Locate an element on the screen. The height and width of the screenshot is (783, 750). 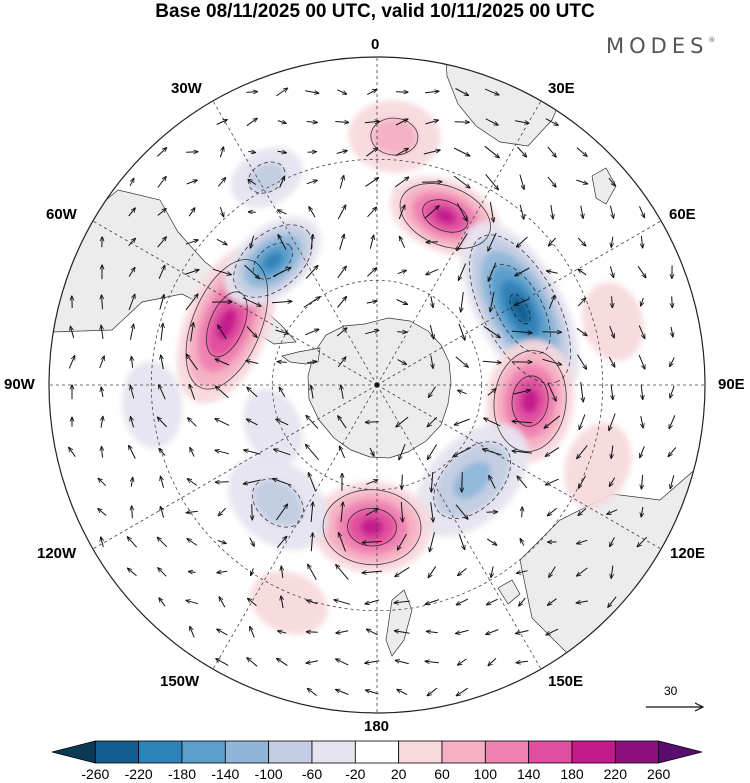
colorbar-tick-label: -140 is located at coordinates (225, 774).